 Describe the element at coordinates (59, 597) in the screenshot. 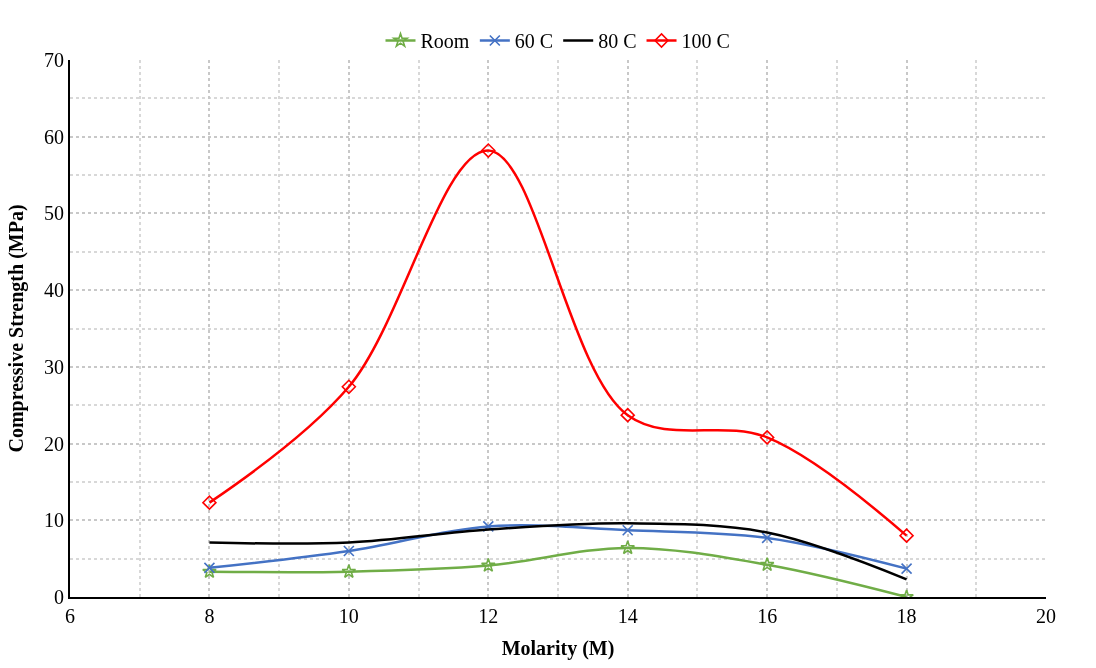

I see `y-tick-label: 0` at that location.